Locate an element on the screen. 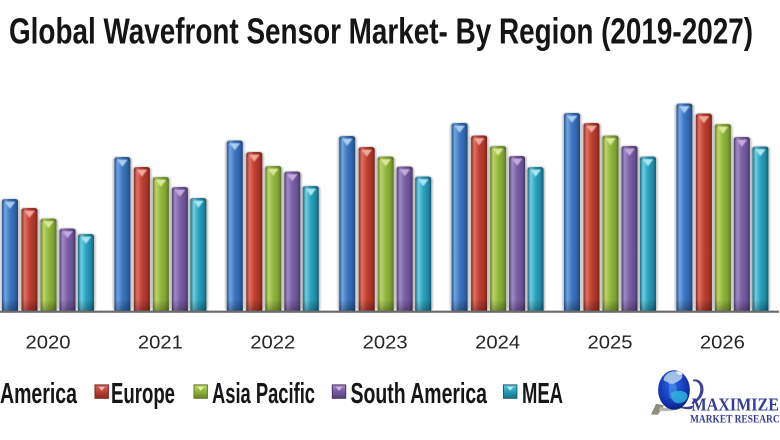 This screenshot has width=780, height=440. svg-text: MEA is located at coordinates (542, 394).